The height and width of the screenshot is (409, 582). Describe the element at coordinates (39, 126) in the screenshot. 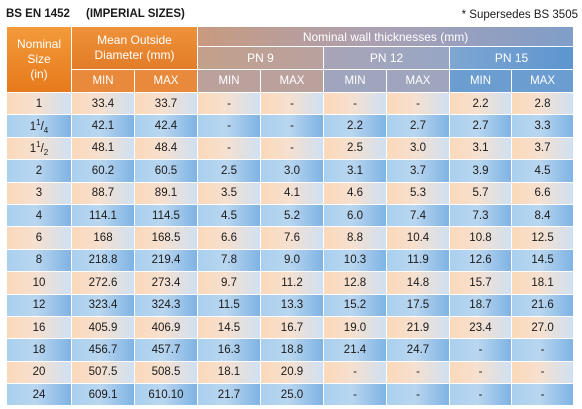

I see `cell-size: 11/4` at that location.